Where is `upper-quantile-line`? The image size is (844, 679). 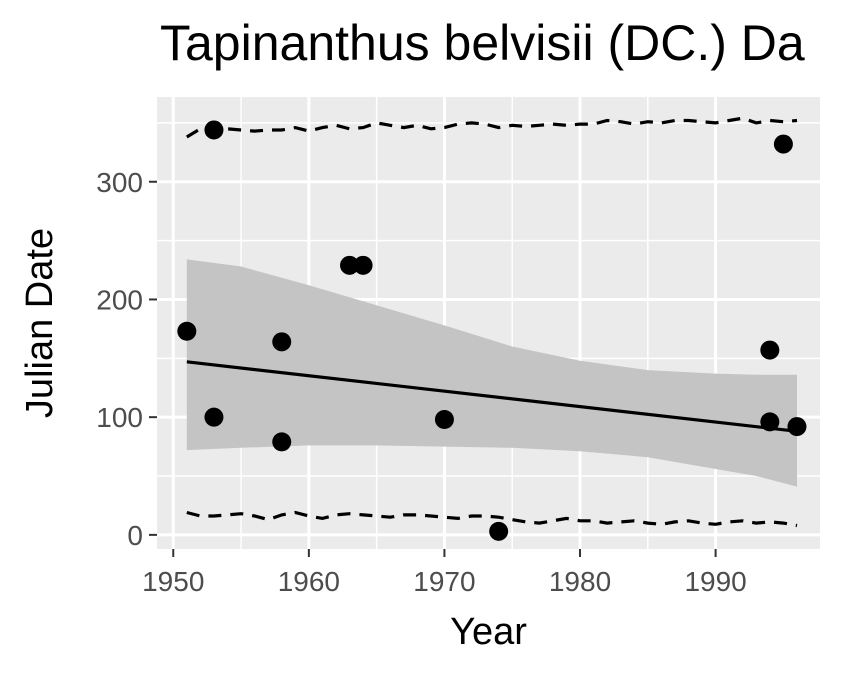
upper-quantile-line is located at coordinates (491, 127).